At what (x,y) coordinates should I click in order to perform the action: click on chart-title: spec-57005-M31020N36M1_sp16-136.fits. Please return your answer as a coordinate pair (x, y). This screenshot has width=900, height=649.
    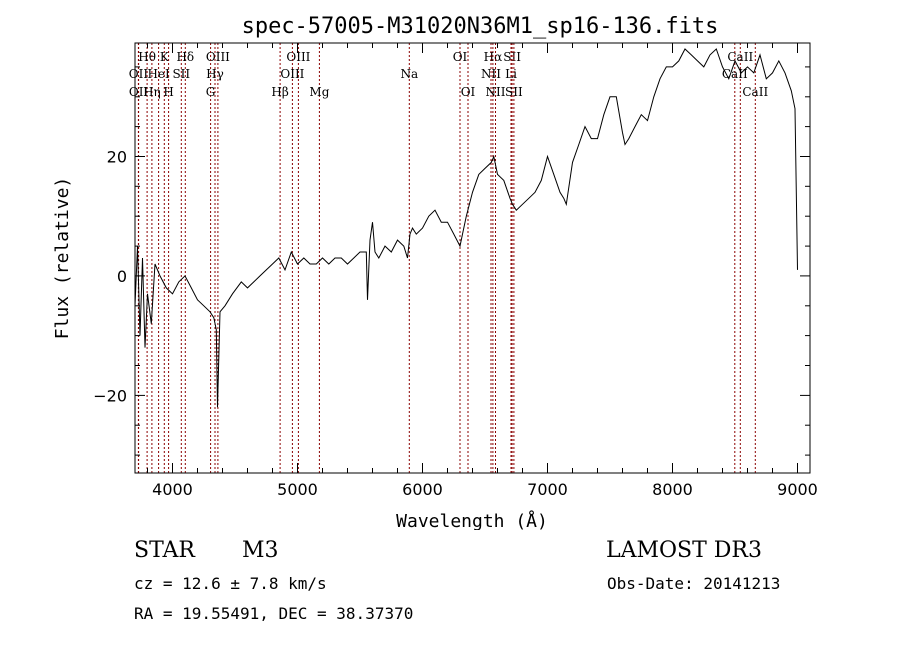
    Looking at the image, I should click on (480, 26).